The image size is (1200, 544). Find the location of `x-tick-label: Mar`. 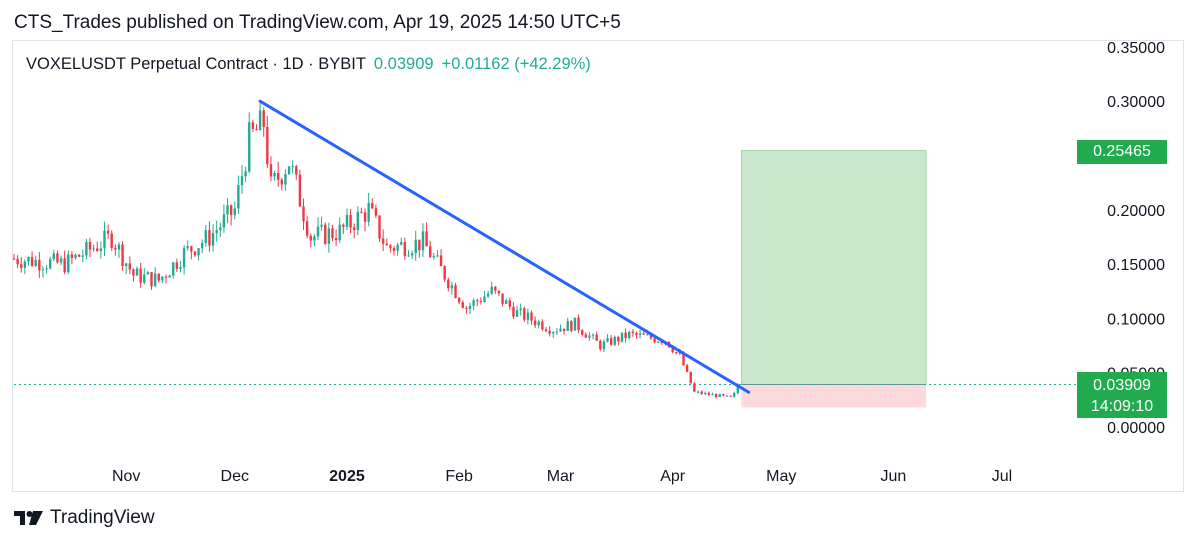

x-tick-label: Mar is located at coordinates (561, 476).